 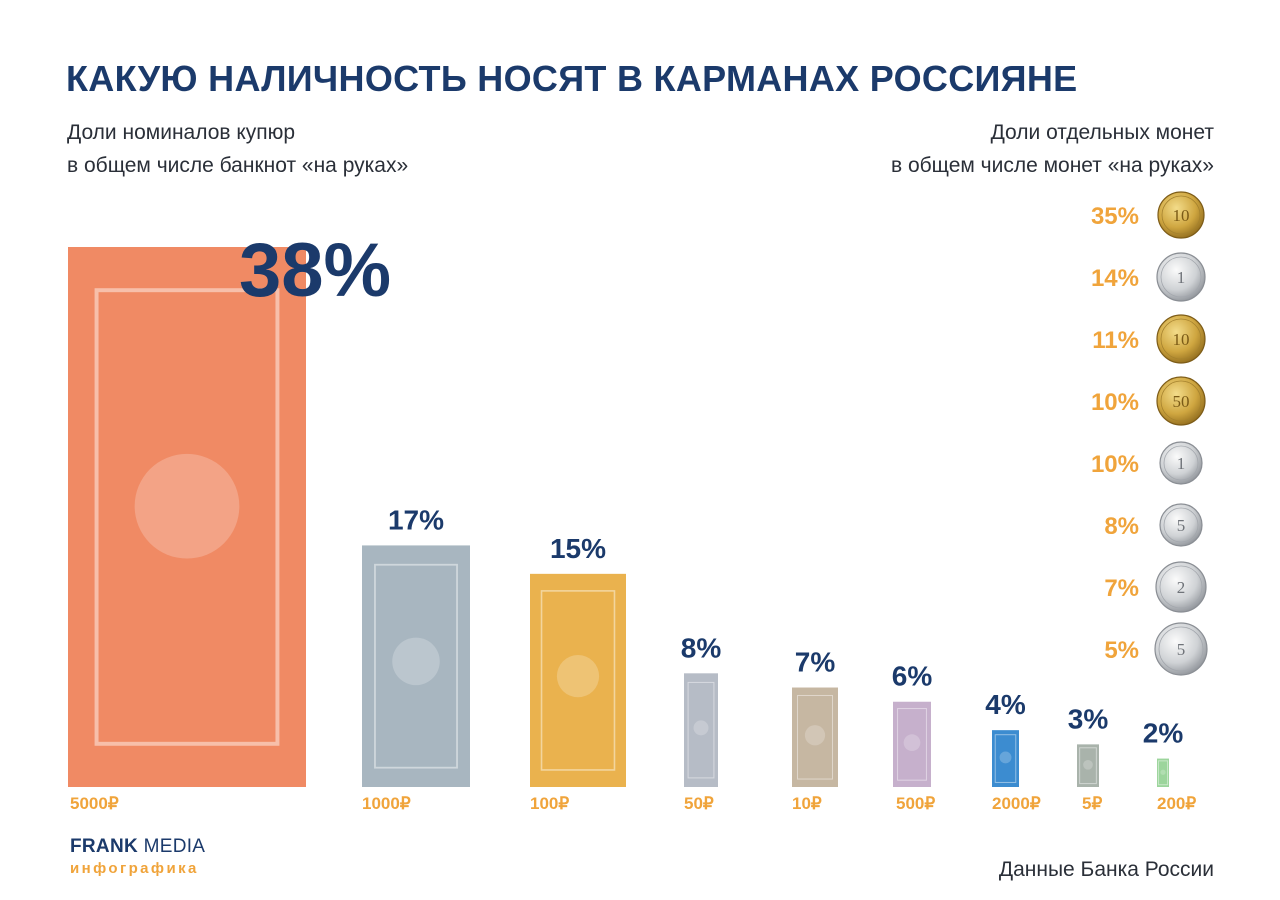 What do you see at coordinates (1121, 650) in the screenshot?
I see `coin-value-label: 5%` at bounding box center [1121, 650].